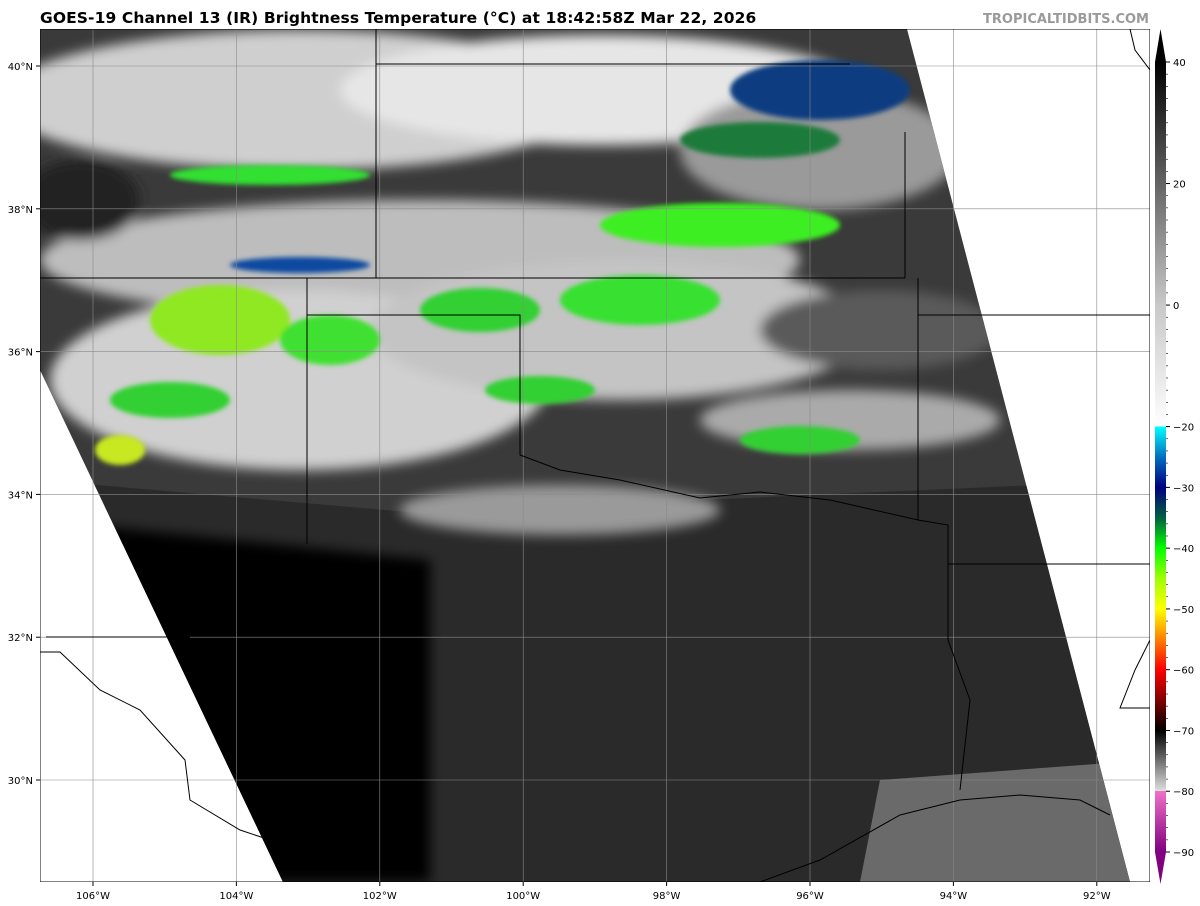 This screenshot has height=906, width=1200. Describe the element at coordinates (1183, 428) in the screenshot. I see `colorbar-label: −20` at that location.